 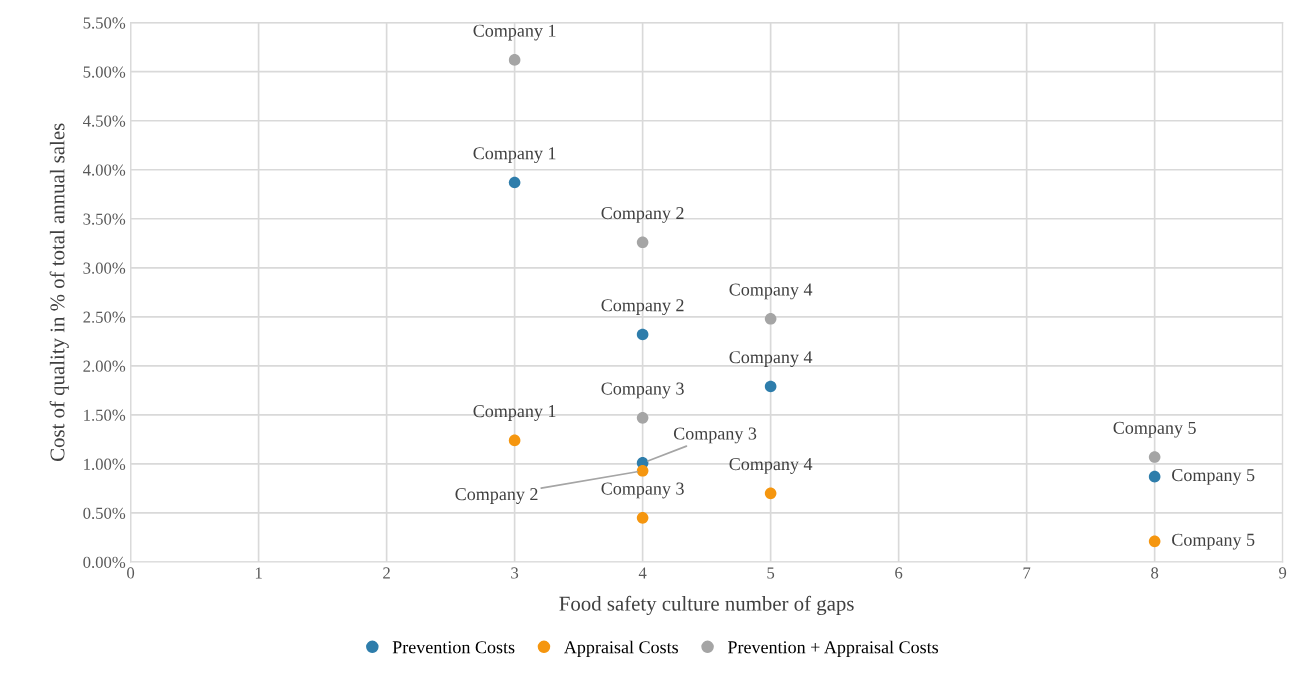 I want to click on y-tick-label: 0.50%, so click(x=104, y=513).